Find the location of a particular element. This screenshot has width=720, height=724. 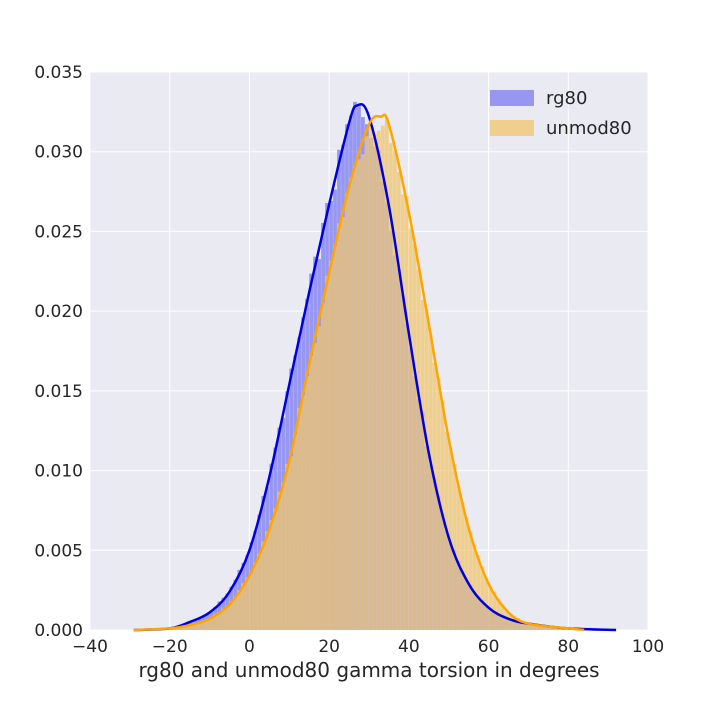

y-tick-label: 0.010 is located at coordinates (58, 472).